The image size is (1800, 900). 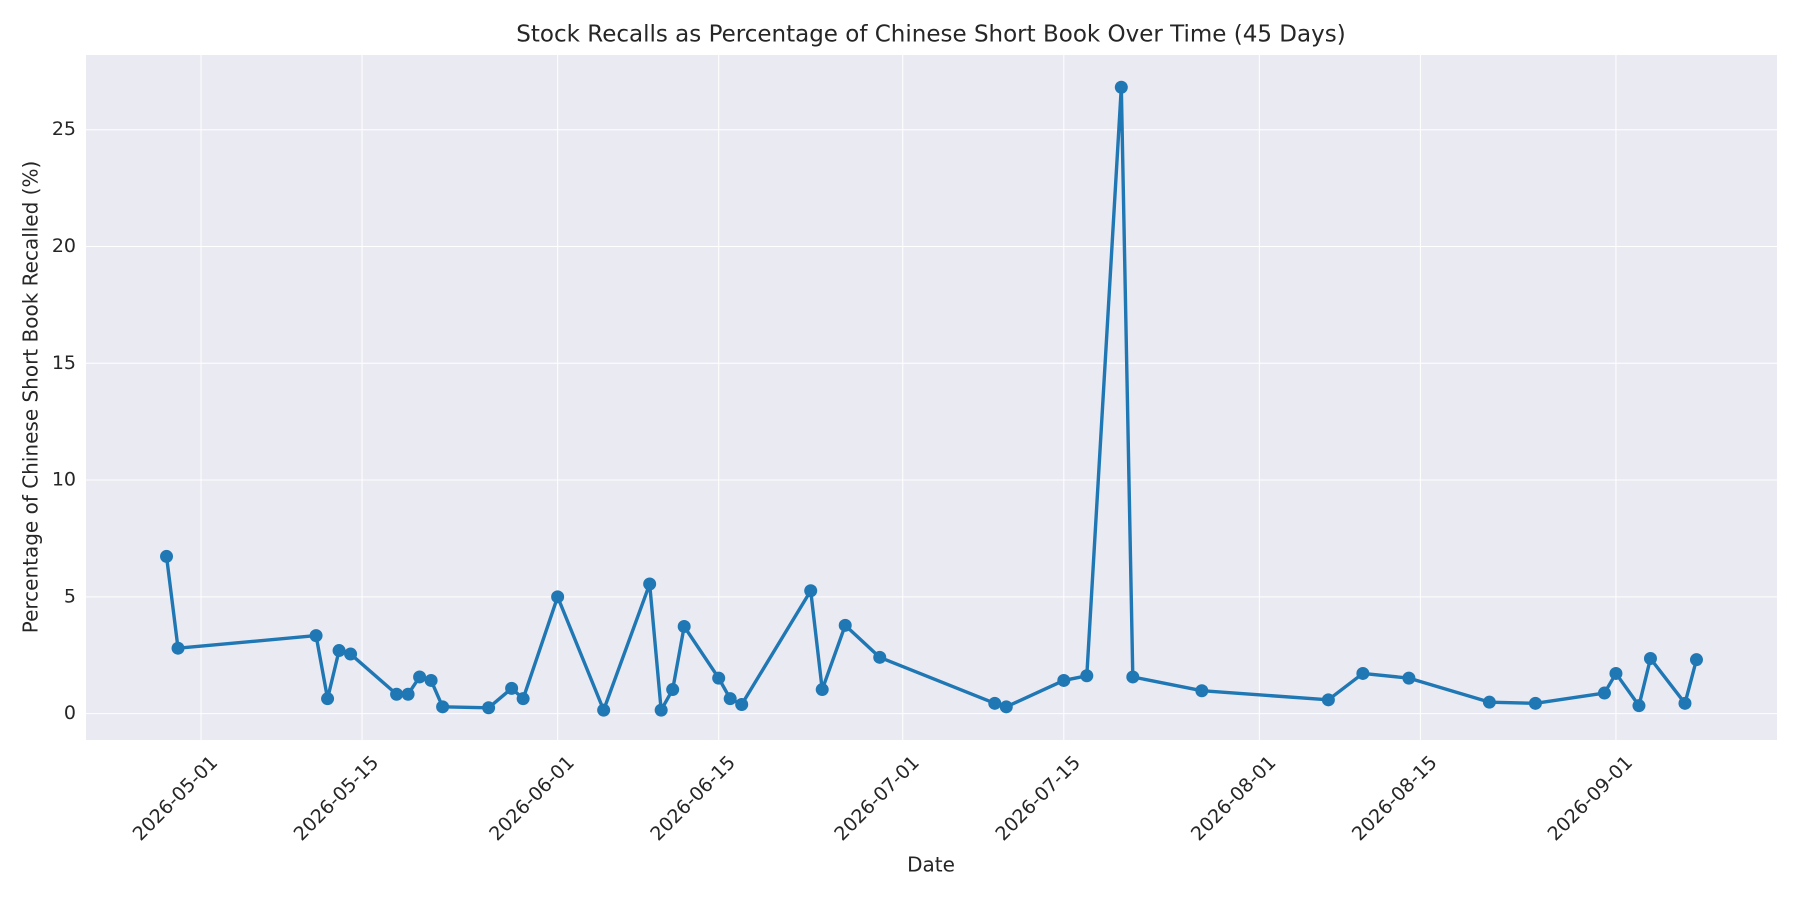 What do you see at coordinates (931, 865) in the screenshot?
I see `x-axis-label: Date` at bounding box center [931, 865].